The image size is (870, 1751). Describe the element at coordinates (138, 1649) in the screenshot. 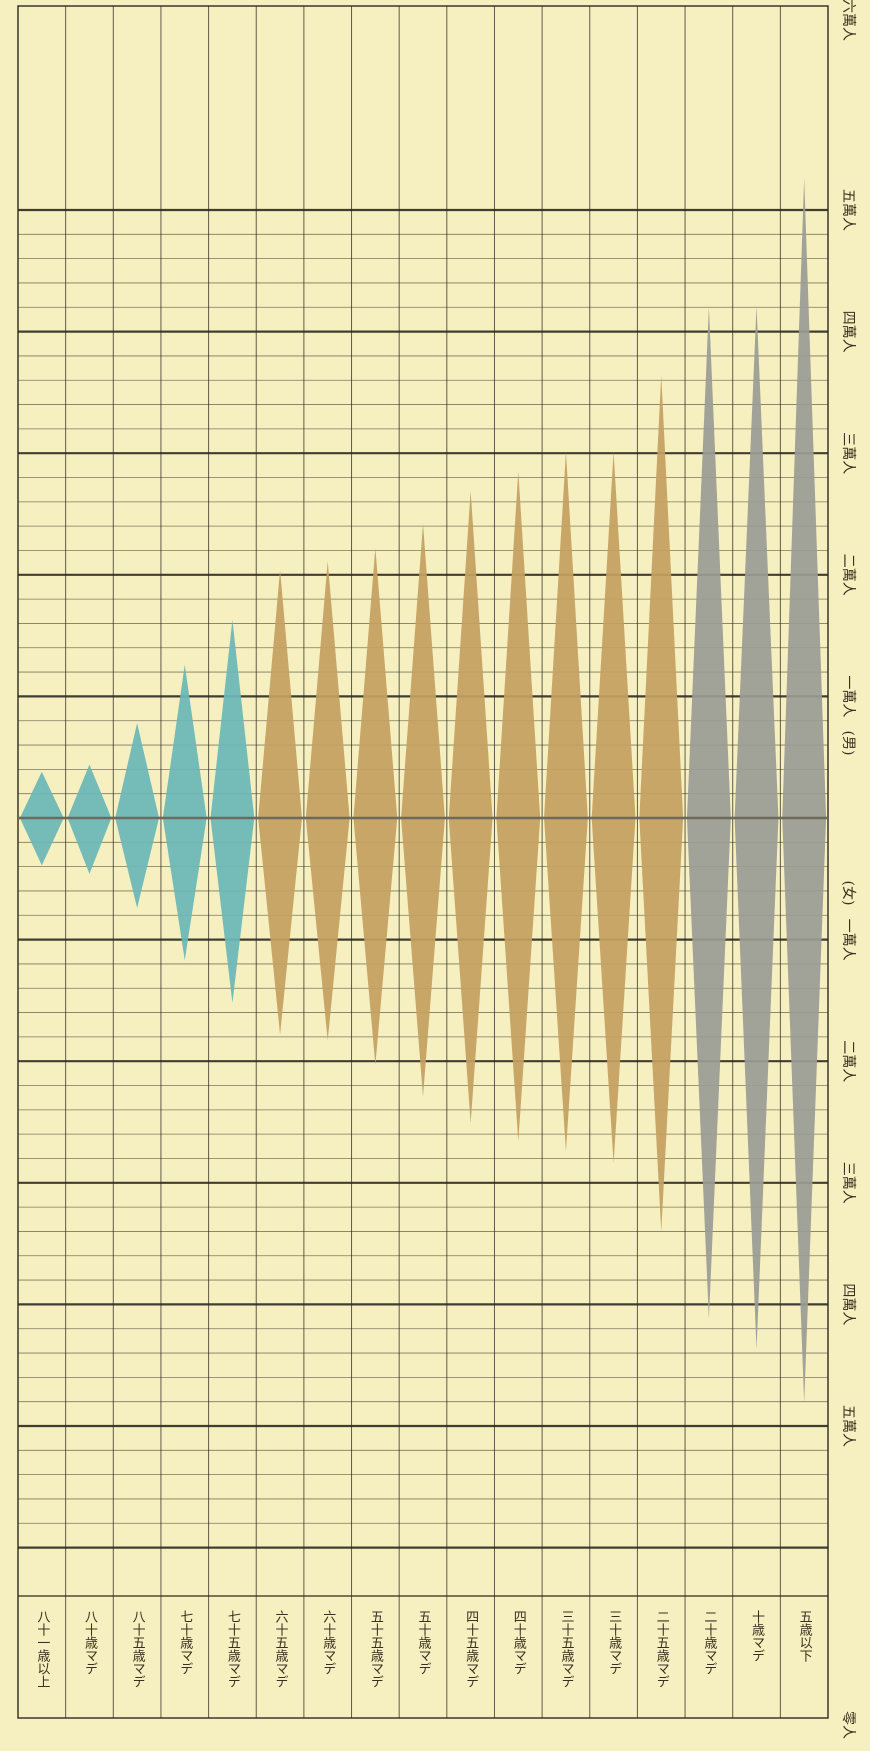

I see `category-label: 八十五歳マデ` at that location.